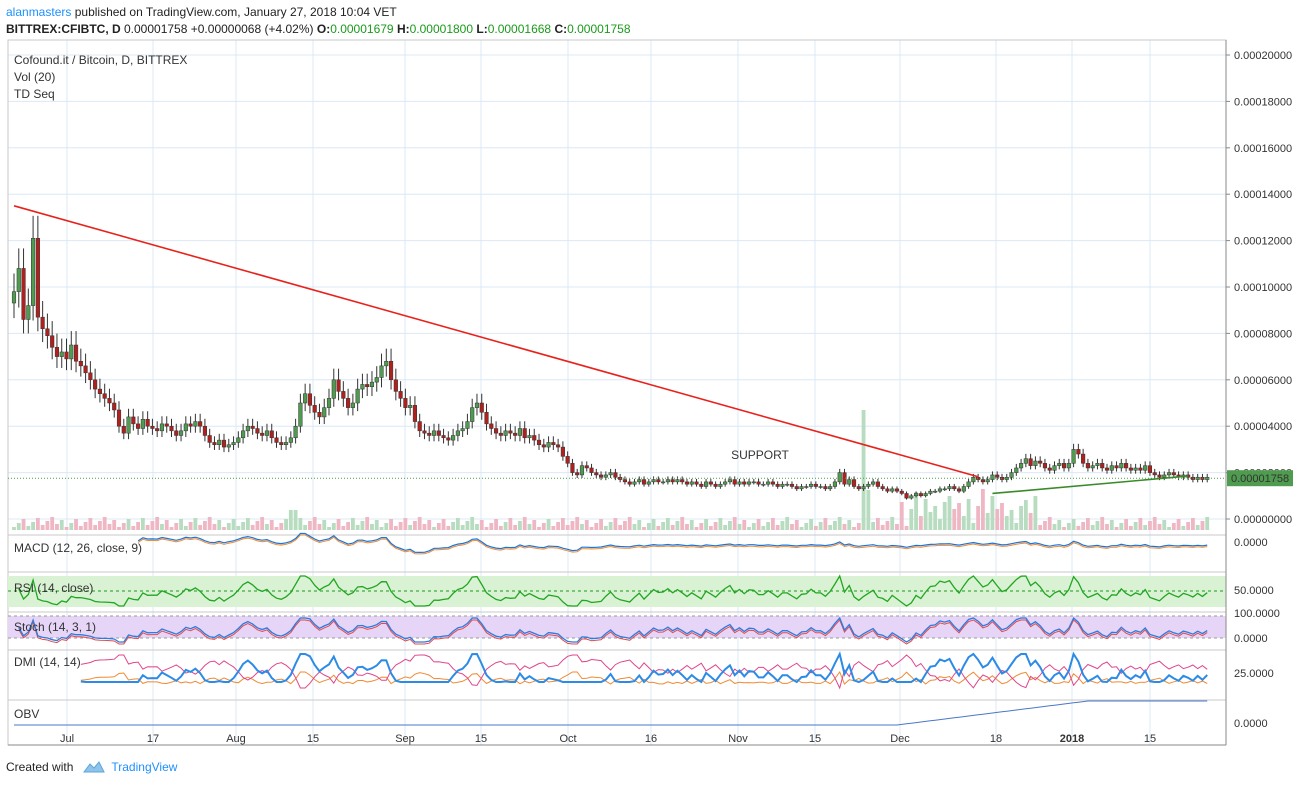  Describe the element at coordinates (323, 29) in the screenshot. I see `open-label: O:` at that location.